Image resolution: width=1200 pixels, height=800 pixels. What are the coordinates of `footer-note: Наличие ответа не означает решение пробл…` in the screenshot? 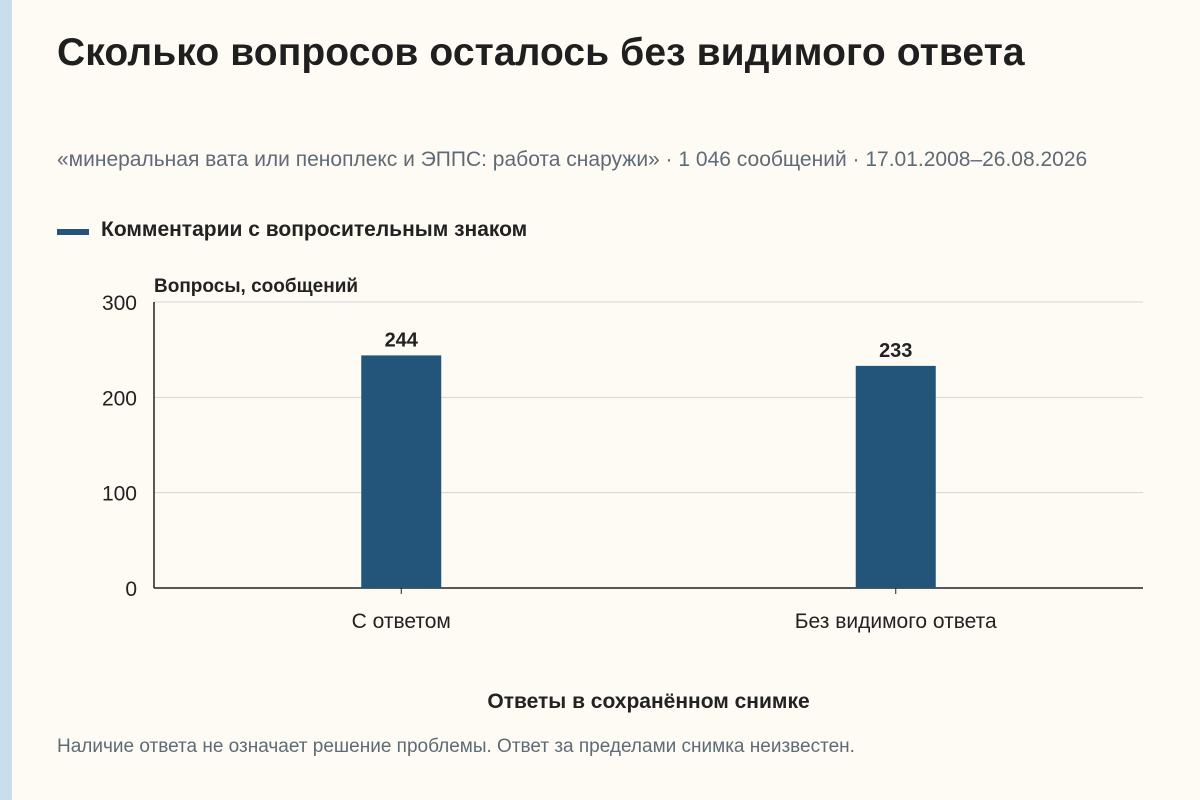 It's located at (456, 746).